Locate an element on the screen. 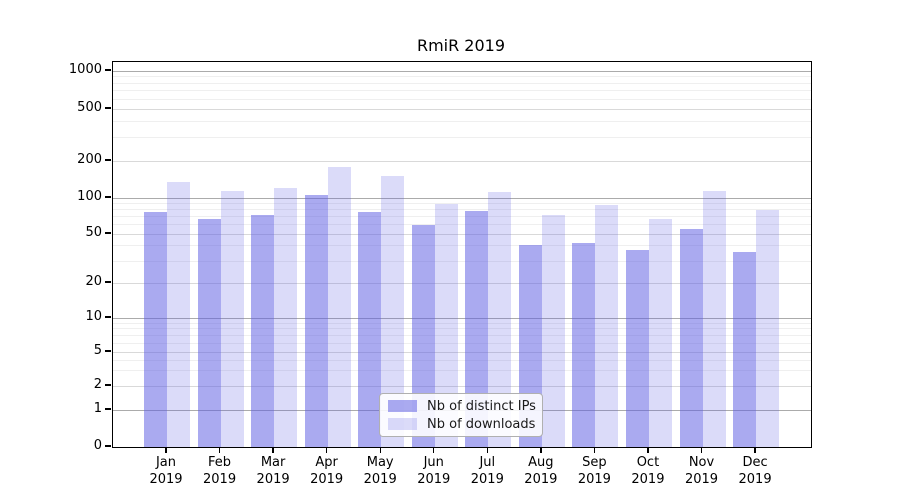 The width and height of the screenshot is (900, 500). x-tick-month: Oct is located at coordinates (648, 462).